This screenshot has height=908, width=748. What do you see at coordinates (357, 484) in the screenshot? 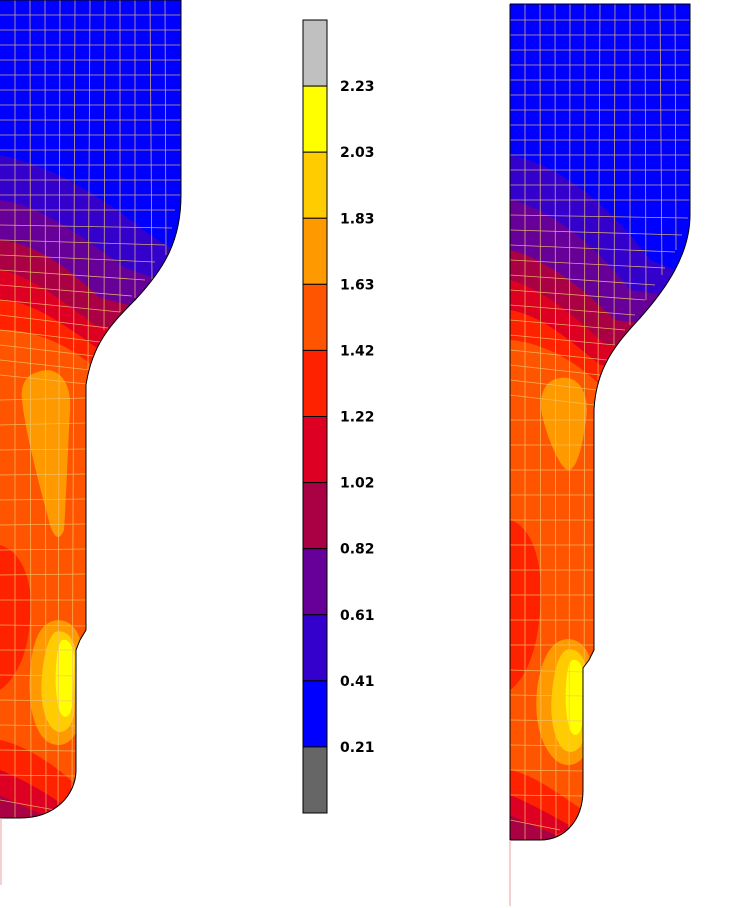
I see `legend-label: 1.02` at bounding box center [357, 484].